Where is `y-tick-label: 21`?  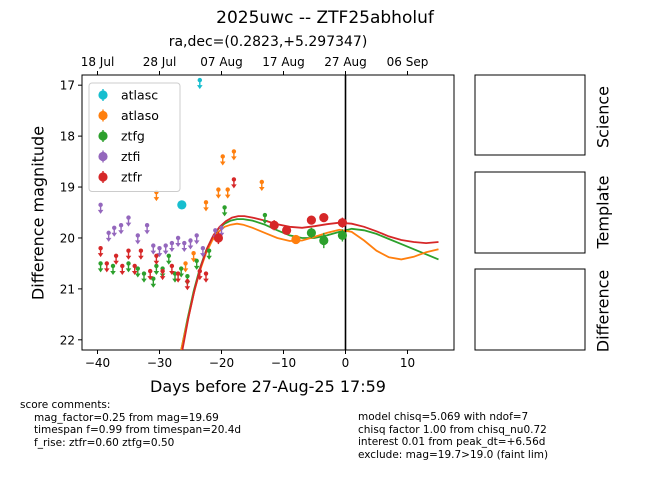
y-tick-label: 21 is located at coordinates (67, 289).